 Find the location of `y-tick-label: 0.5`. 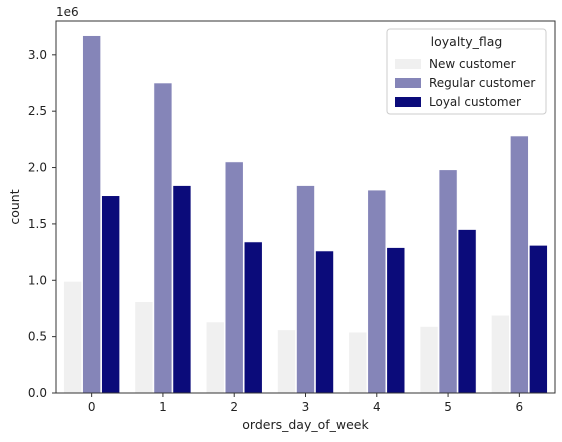

y-tick-label: 0.5 is located at coordinates (37, 337).